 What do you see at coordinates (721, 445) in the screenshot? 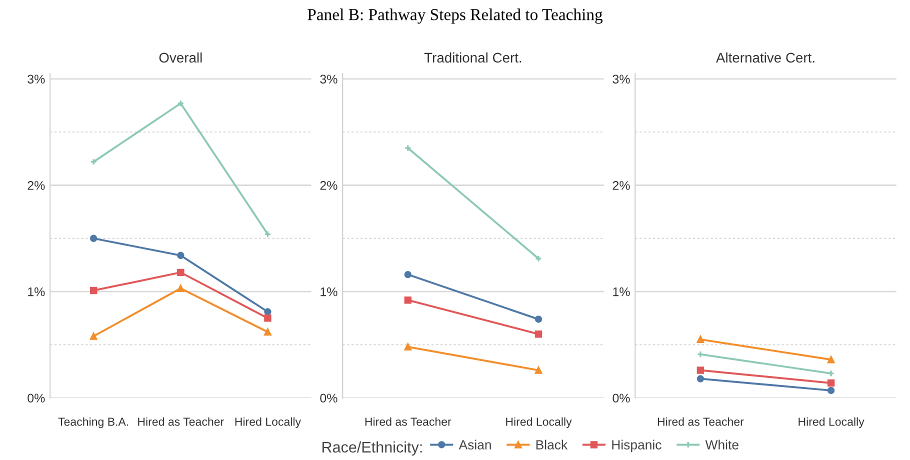
I see `legend-label: White` at bounding box center [721, 445].